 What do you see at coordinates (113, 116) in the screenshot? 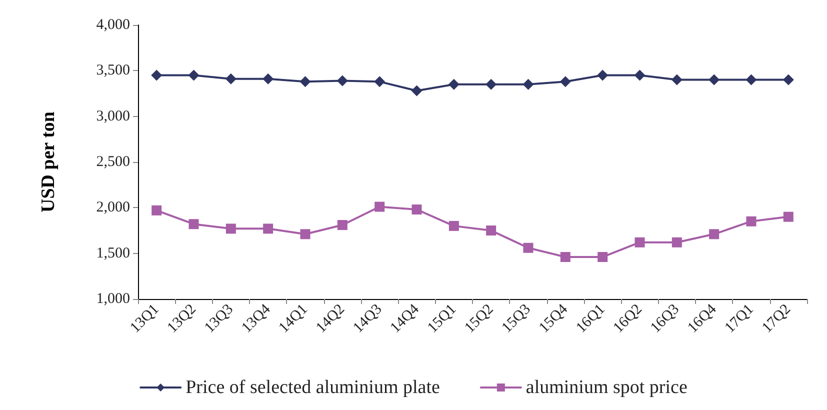
I see `y-tick-label: 3,000` at bounding box center [113, 116].